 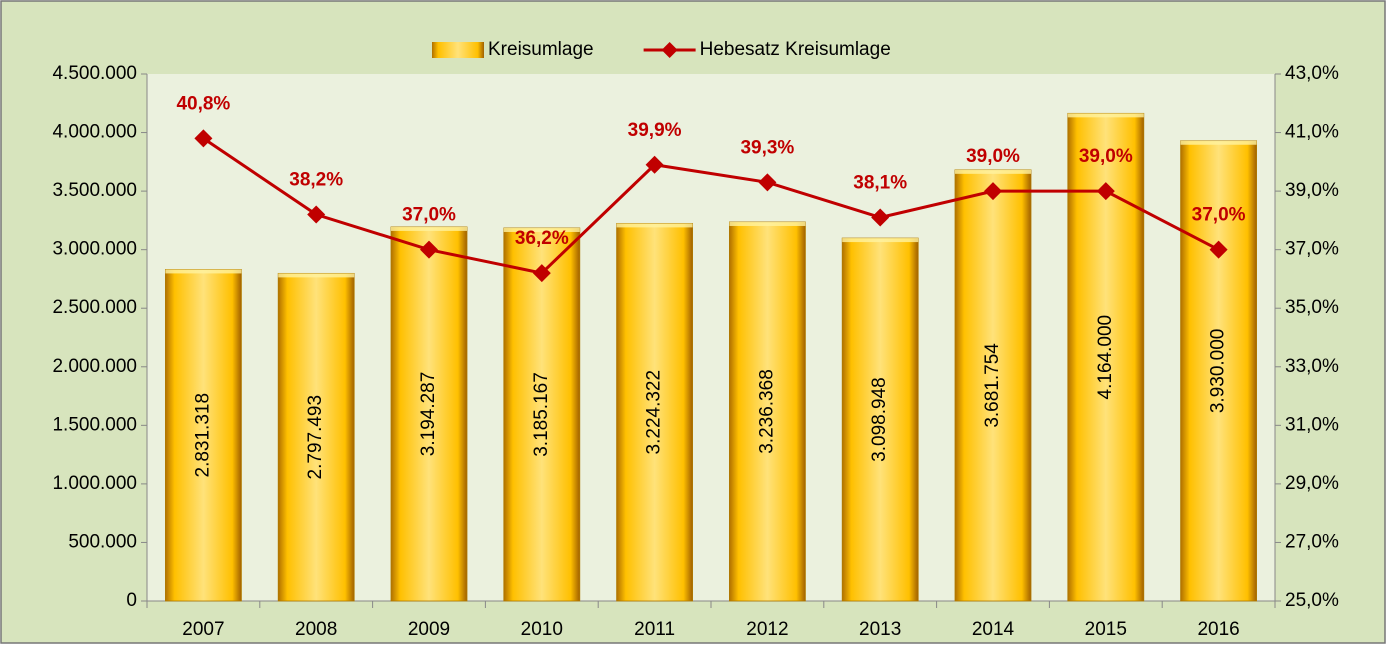 I want to click on x-tick-label: 2008, so click(x=316, y=629).